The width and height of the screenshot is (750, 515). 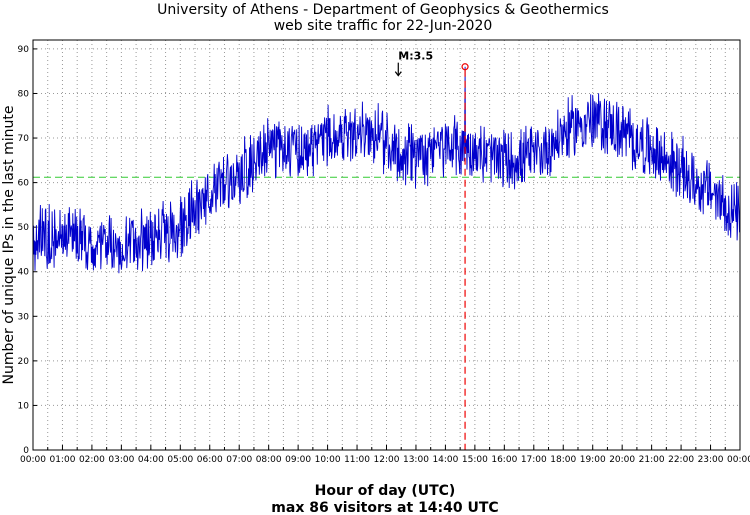 I want to click on y-tick-label: 60, so click(x=24, y=184).